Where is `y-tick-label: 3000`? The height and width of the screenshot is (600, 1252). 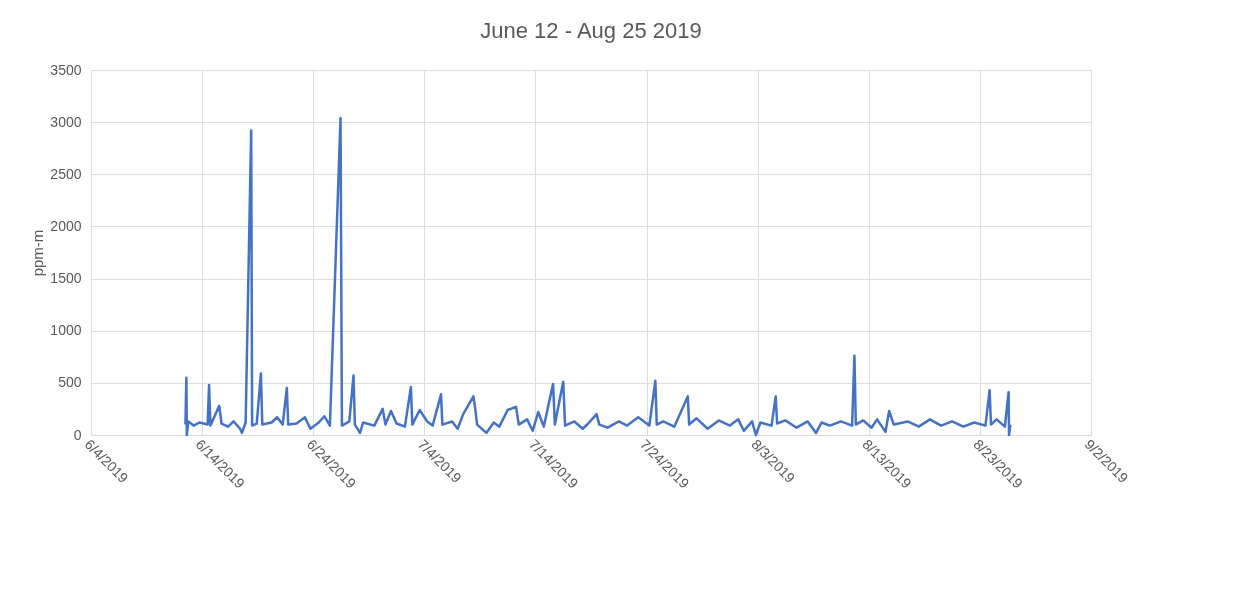
y-tick-label: 3000 is located at coordinates (66, 121).